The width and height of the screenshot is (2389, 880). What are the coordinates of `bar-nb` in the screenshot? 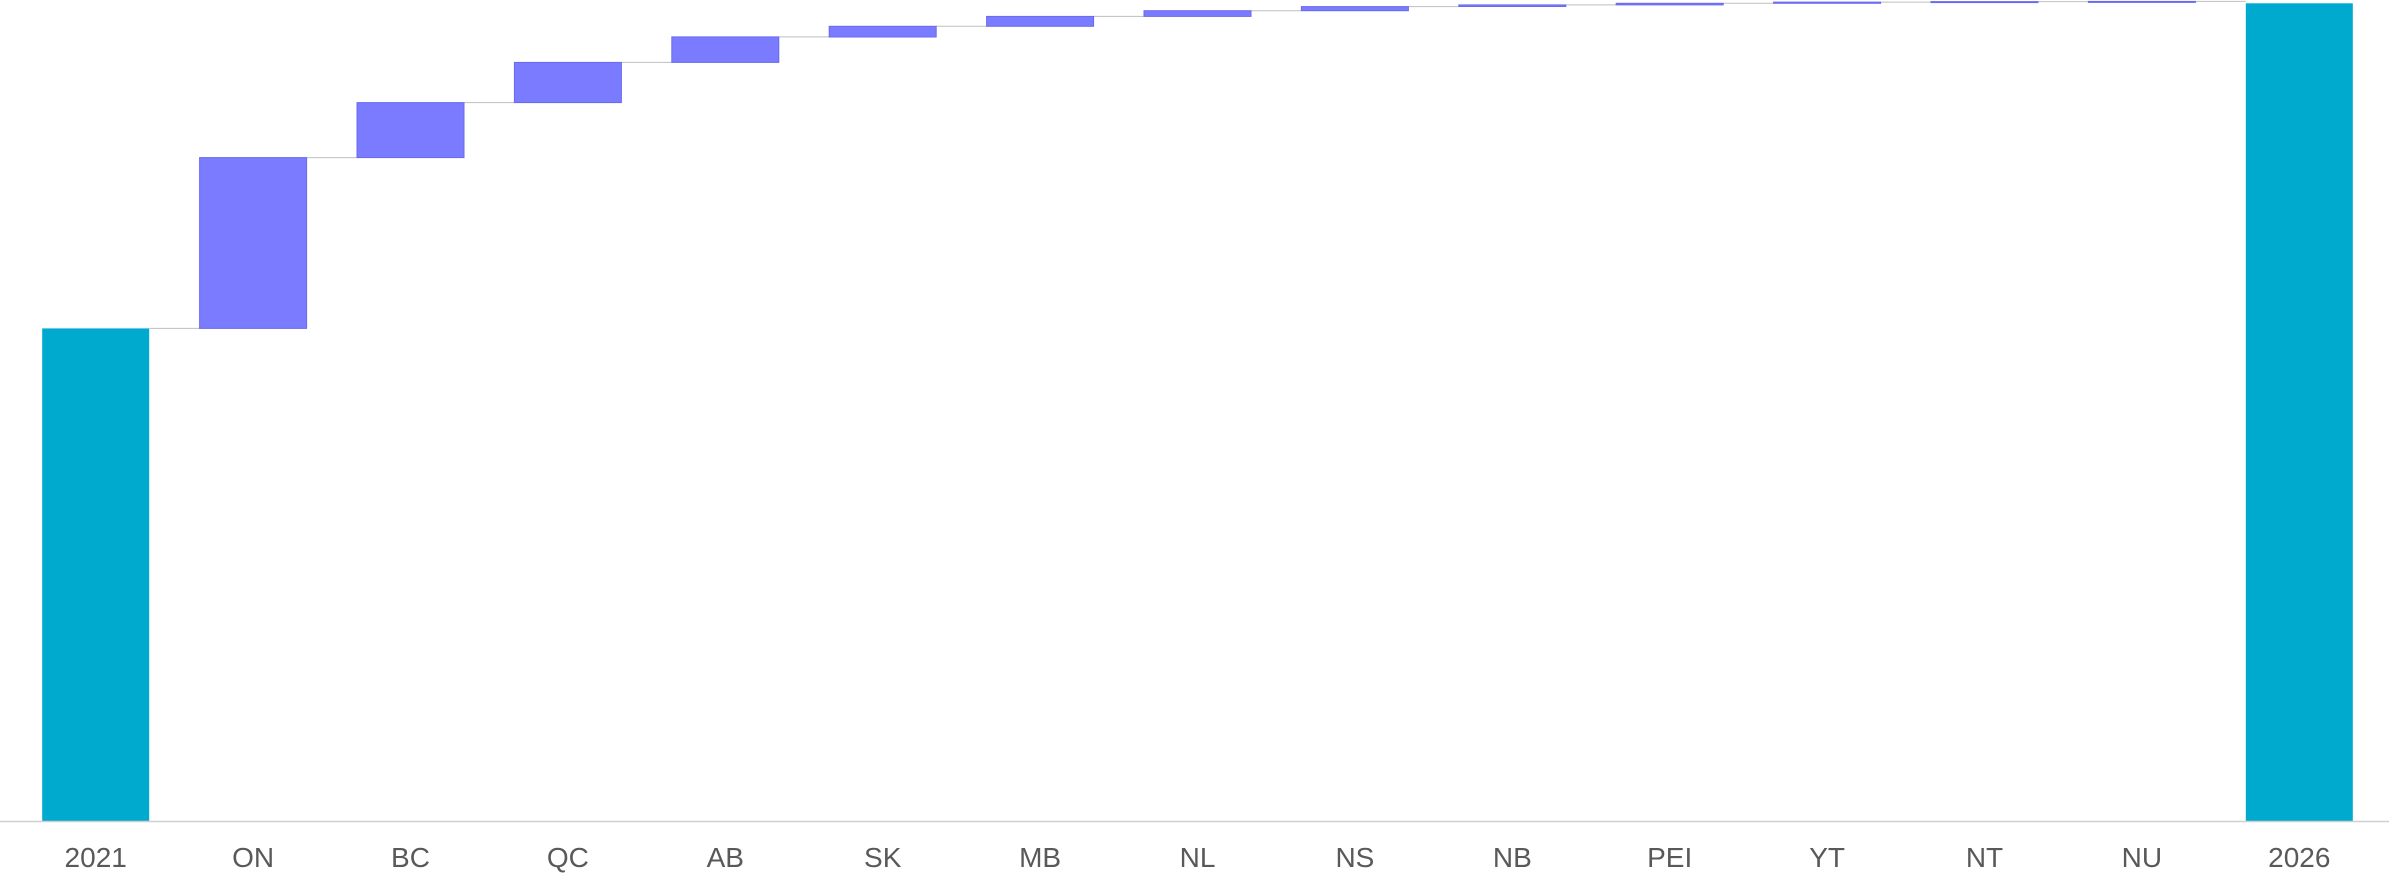 It's located at (1512, 6).